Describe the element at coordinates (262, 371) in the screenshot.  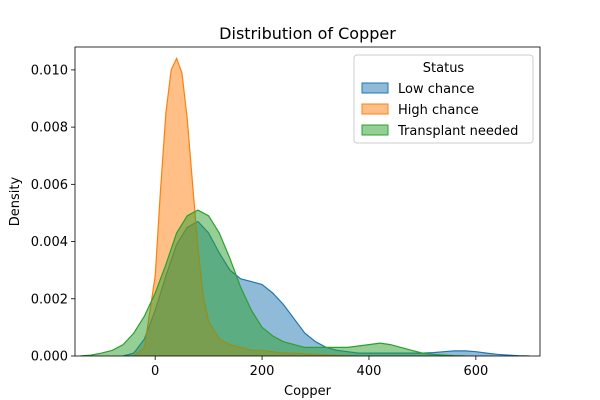
I see `x-tick-label: 200` at that location.